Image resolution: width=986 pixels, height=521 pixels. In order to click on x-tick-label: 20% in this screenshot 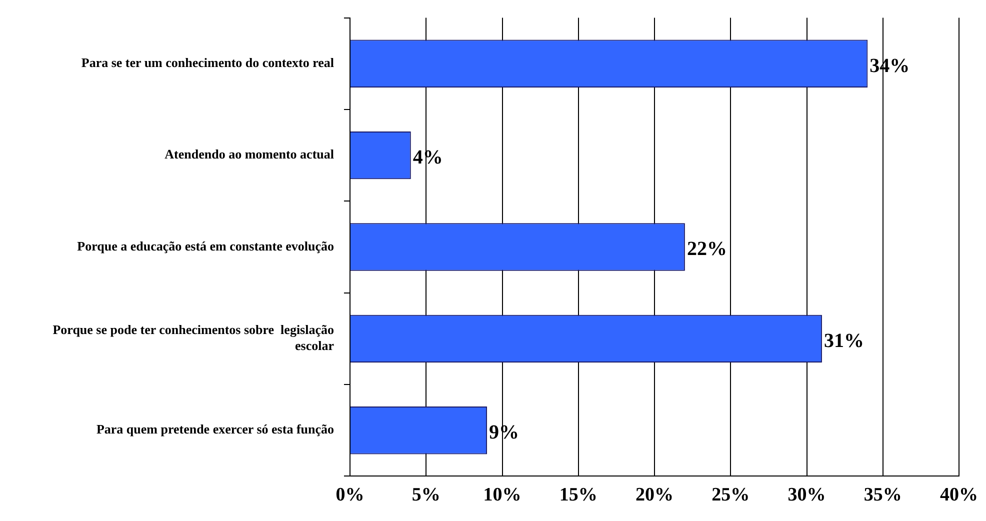, I will do `click(655, 495)`.